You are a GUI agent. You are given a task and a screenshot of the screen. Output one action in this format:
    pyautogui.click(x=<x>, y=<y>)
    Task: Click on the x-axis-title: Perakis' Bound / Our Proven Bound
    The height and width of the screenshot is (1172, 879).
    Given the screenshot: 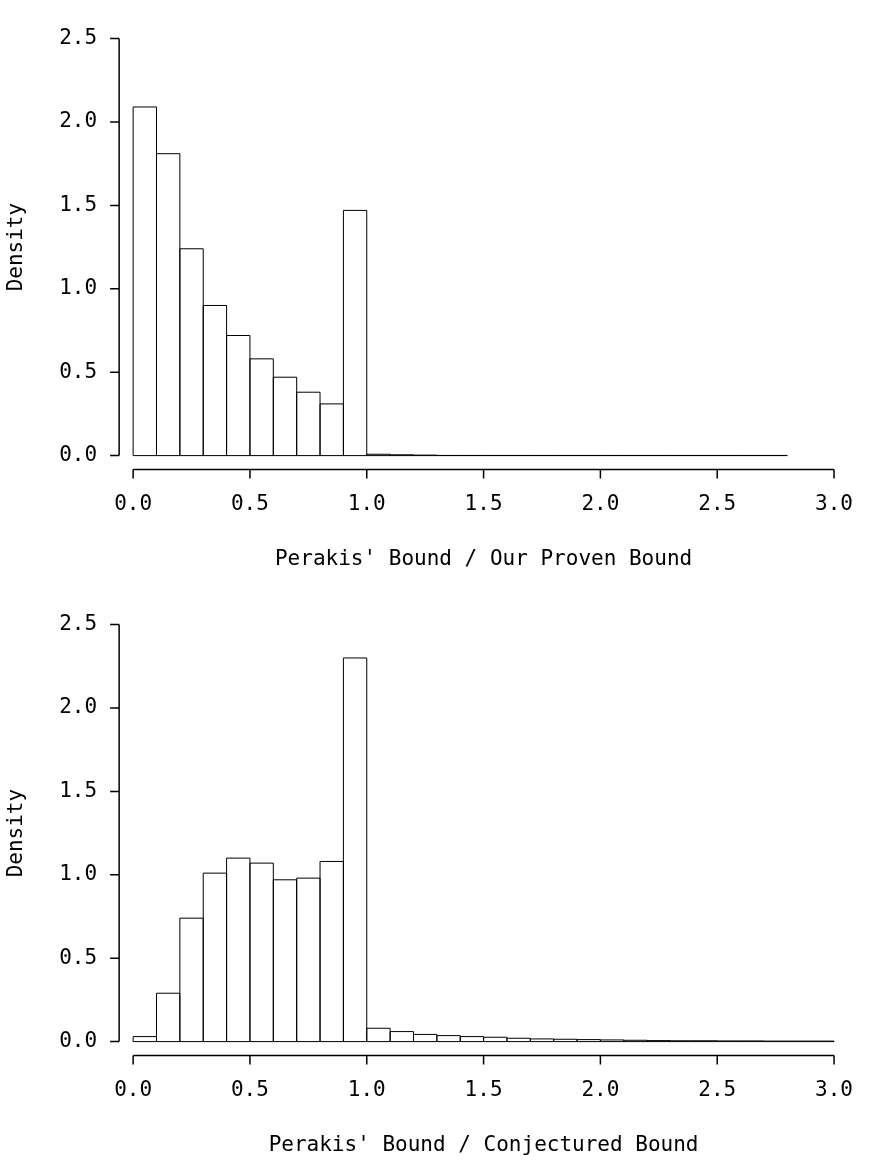 What is the action you would take?
    pyautogui.click(x=483, y=557)
    